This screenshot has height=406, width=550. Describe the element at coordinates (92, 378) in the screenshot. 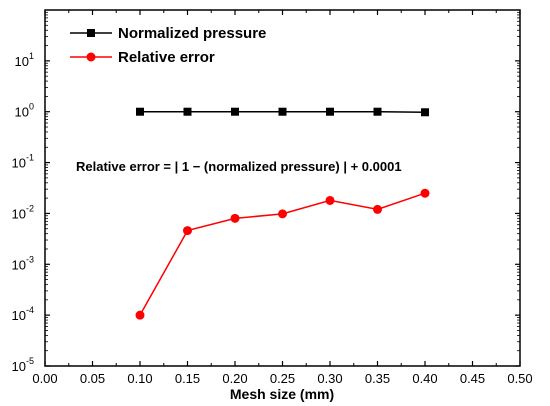

I see `x-tick-label: 0.05` at that location.